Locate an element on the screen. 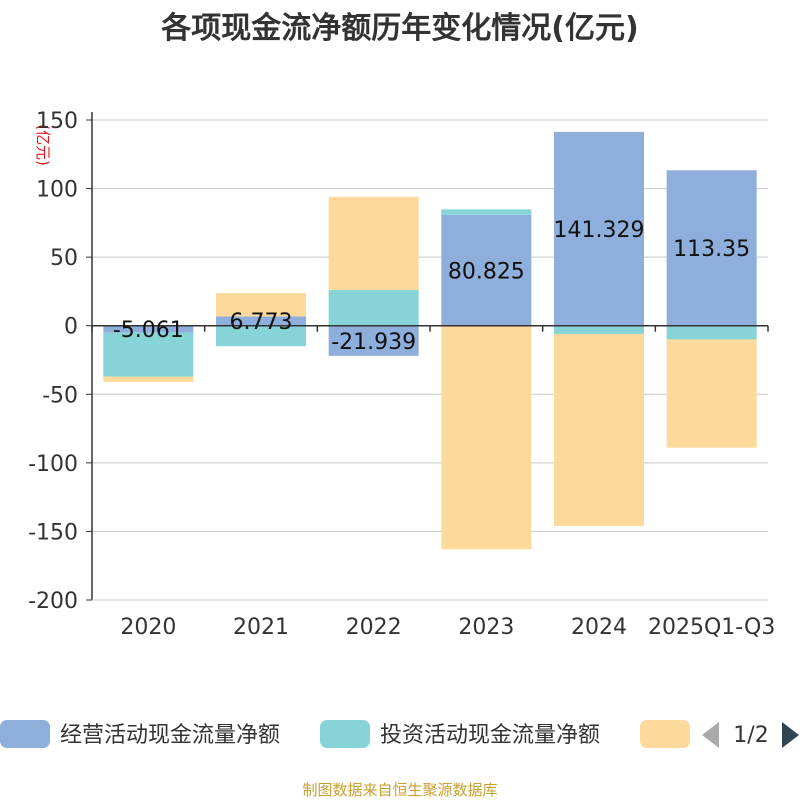 The height and width of the screenshot is (800, 800). bar-series-3-2022 is located at coordinates (373, 243).